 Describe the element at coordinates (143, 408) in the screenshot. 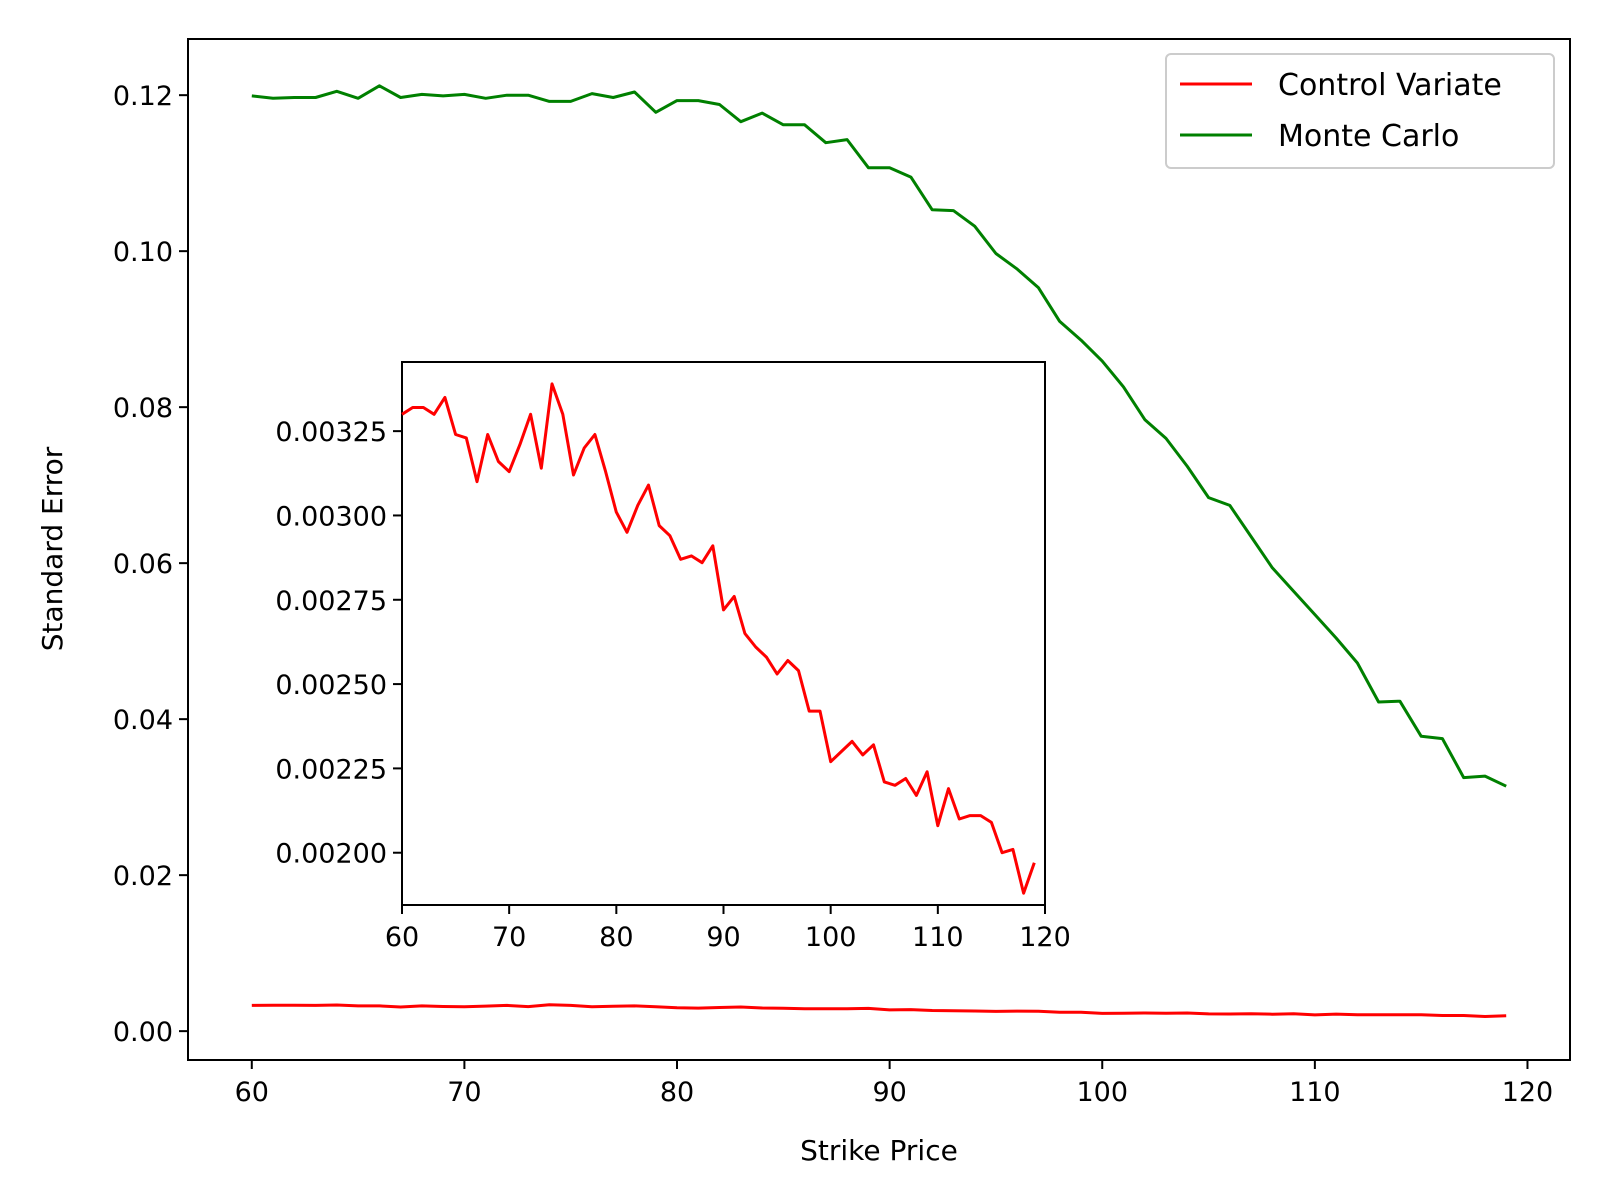

I see `main-y-tick-label: 0.08` at that location.